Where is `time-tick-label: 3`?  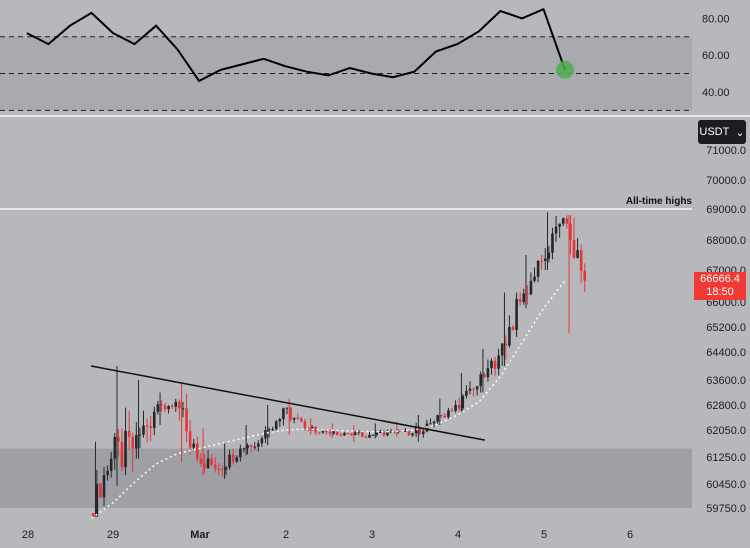
time-tick-label: 3 is located at coordinates (372, 535).